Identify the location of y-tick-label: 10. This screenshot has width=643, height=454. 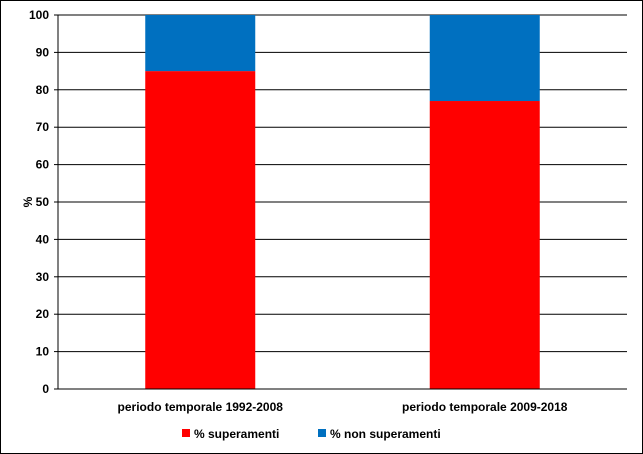
(43, 352).